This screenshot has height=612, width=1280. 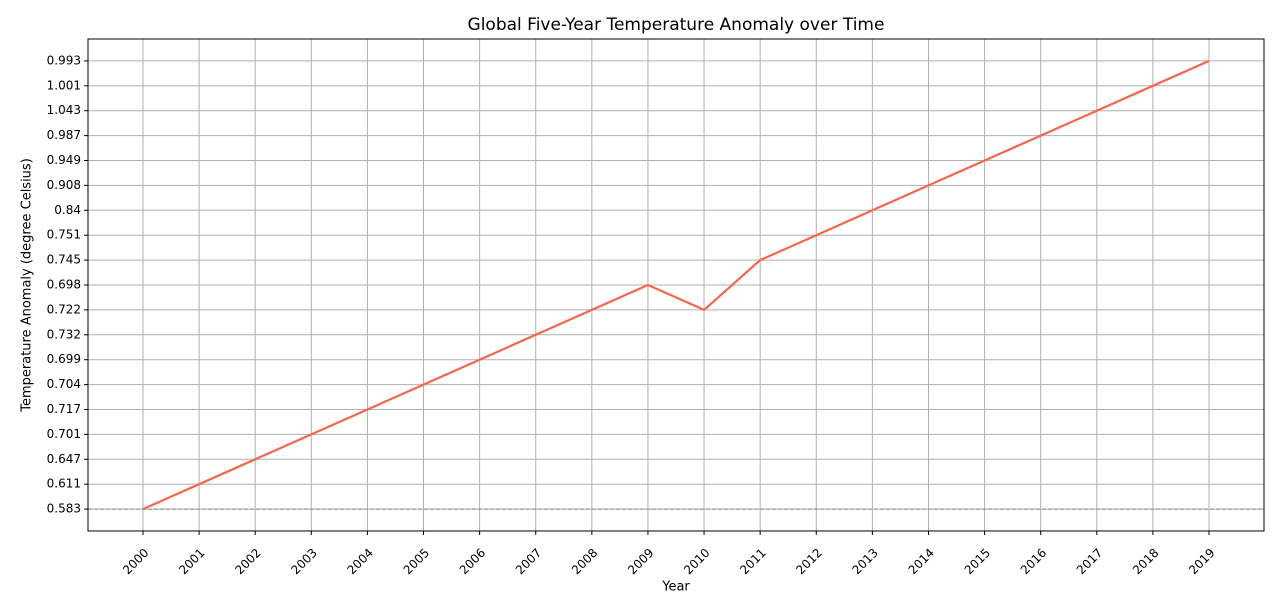 I want to click on y-tick-label: 0.908, so click(x=64, y=185).